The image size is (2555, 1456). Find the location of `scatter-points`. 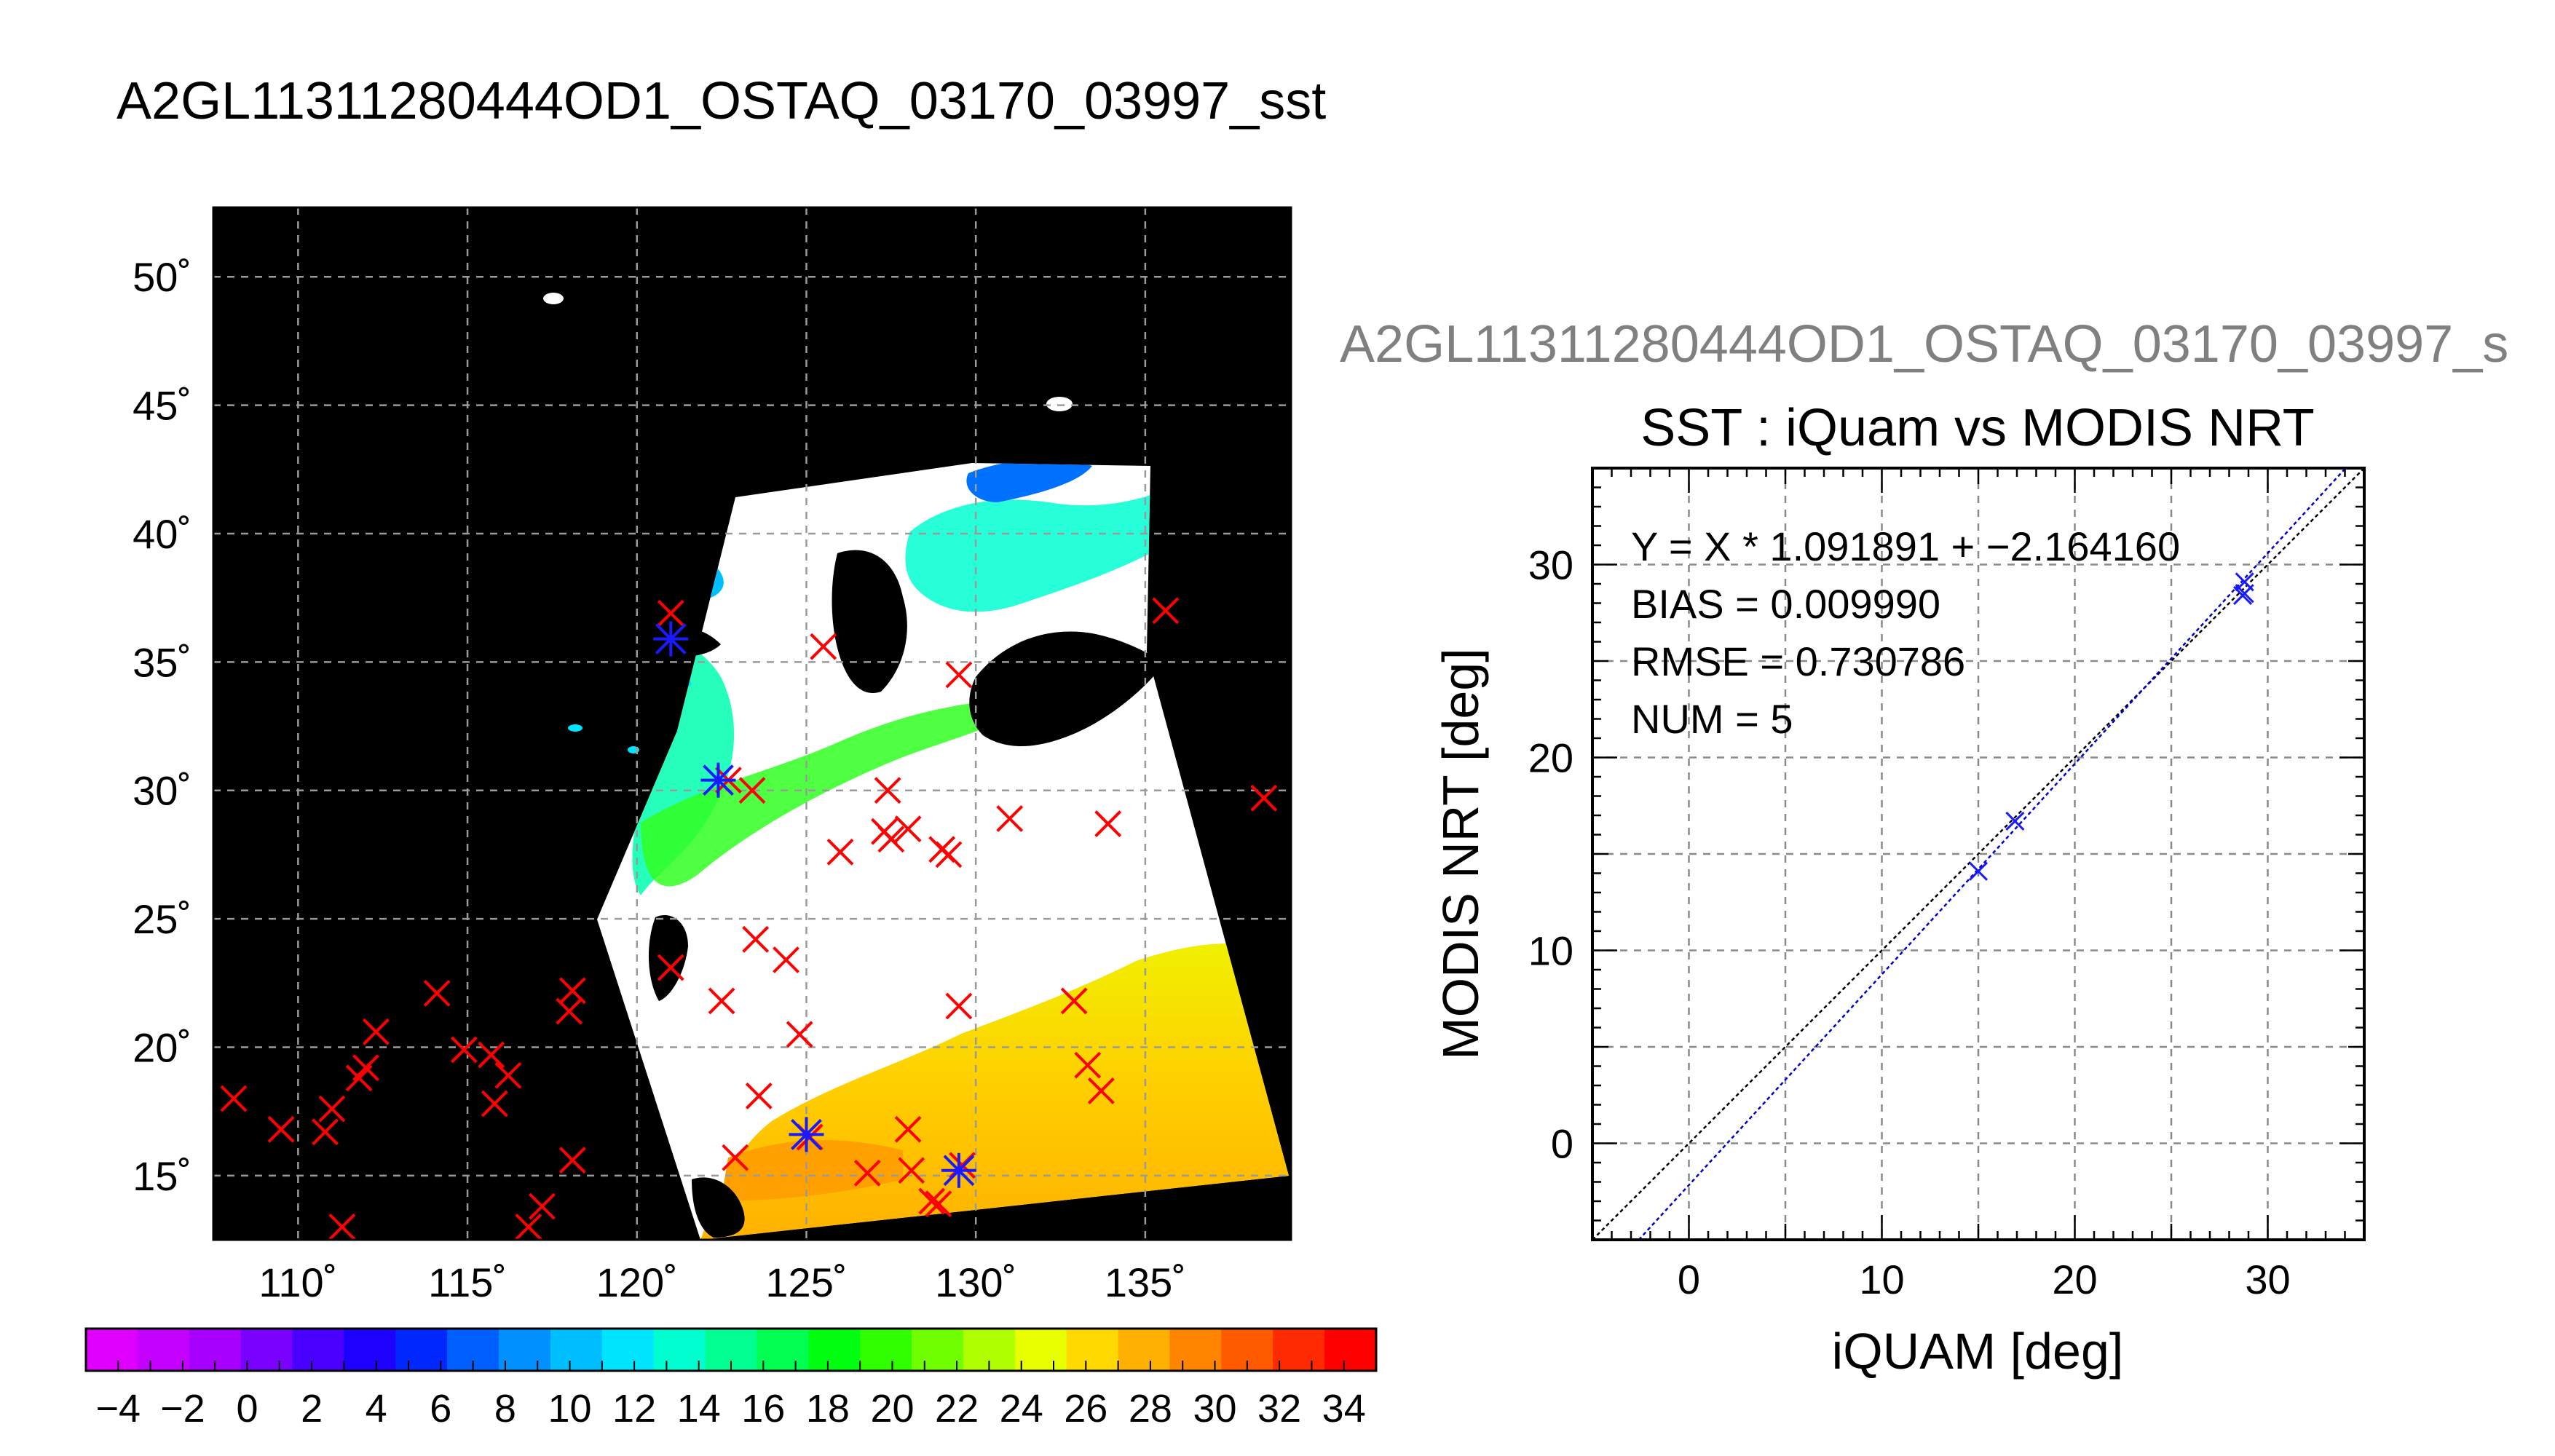

scatter-points is located at coordinates (2111, 726).